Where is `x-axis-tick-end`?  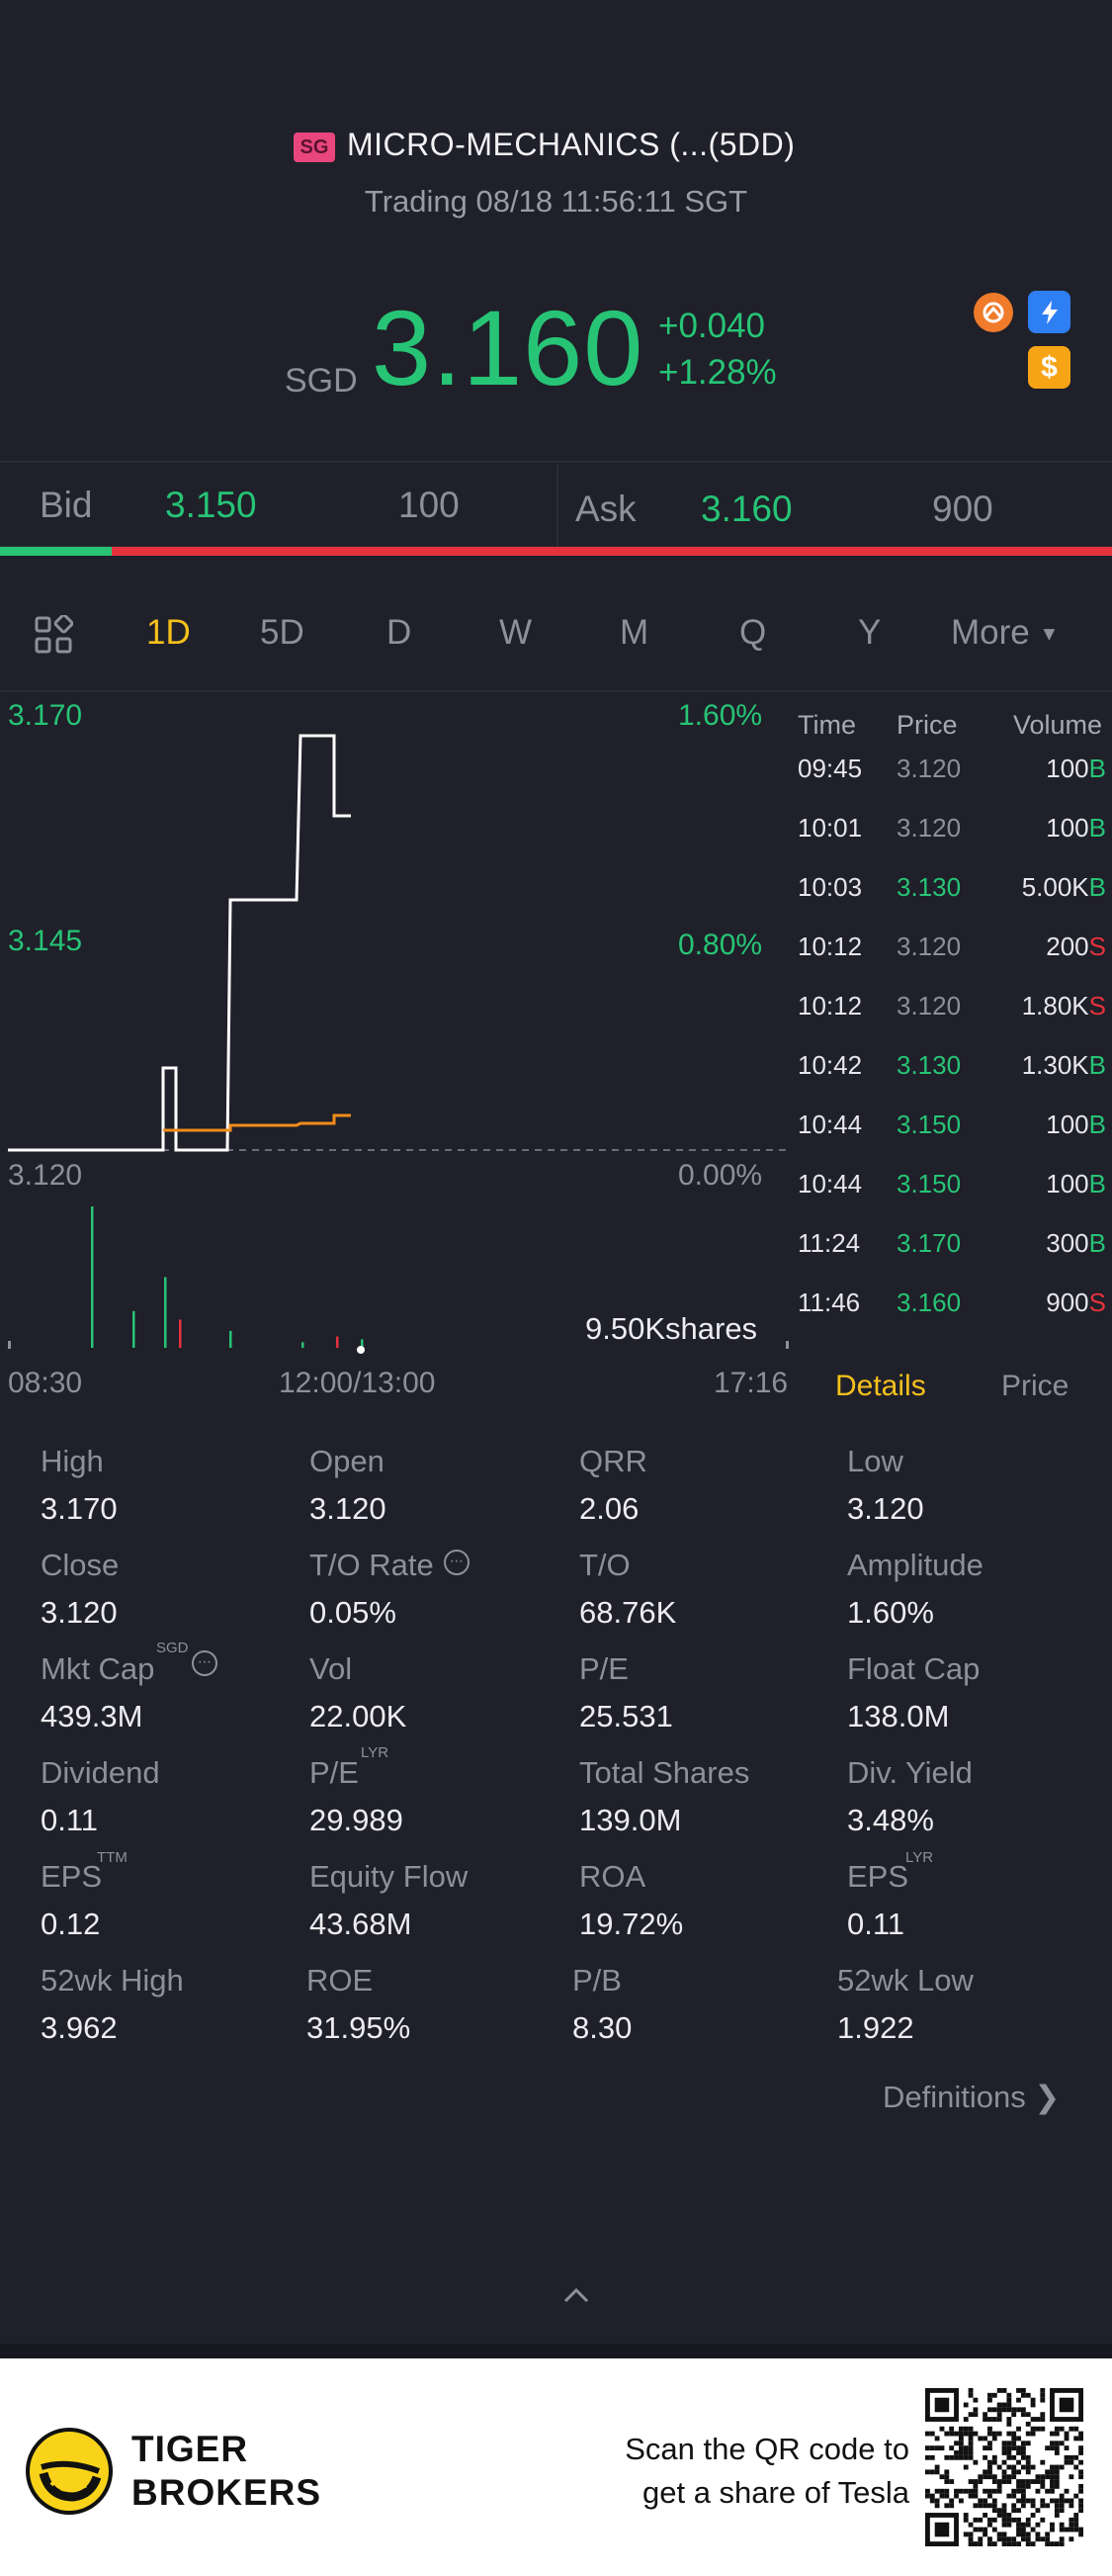
x-axis-tick-end is located at coordinates (787, 1345).